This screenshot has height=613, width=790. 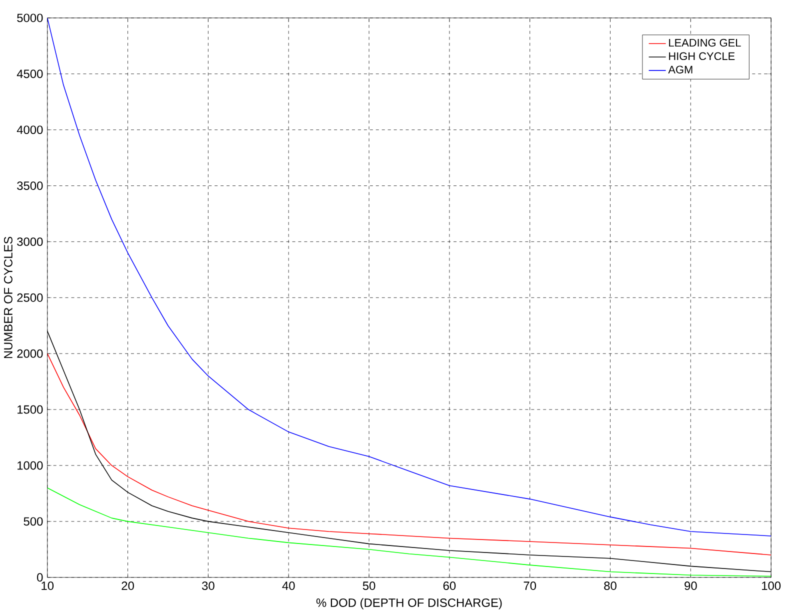 I want to click on legend-label: HIGH CYCLE, so click(x=702, y=56).